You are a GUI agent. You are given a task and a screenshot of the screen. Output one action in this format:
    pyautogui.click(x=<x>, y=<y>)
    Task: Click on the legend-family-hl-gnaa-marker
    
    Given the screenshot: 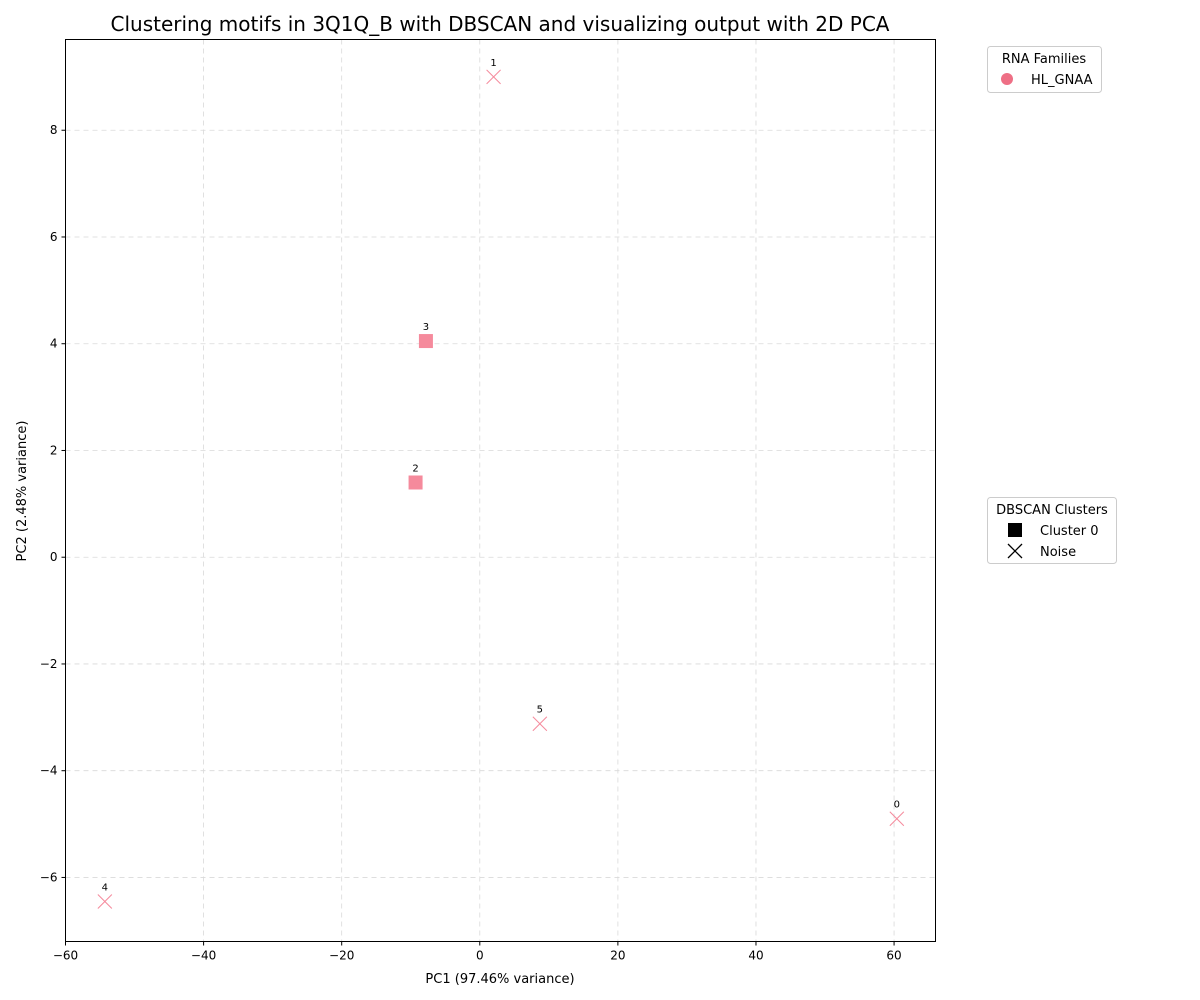 What is the action you would take?
    pyautogui.click(x=1007, y=79)
    